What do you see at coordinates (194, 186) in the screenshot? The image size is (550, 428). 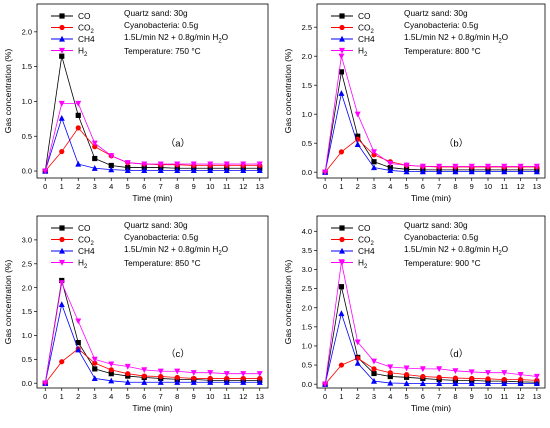 I see `x-tick-label: 9` at bounding box center [194, 186].